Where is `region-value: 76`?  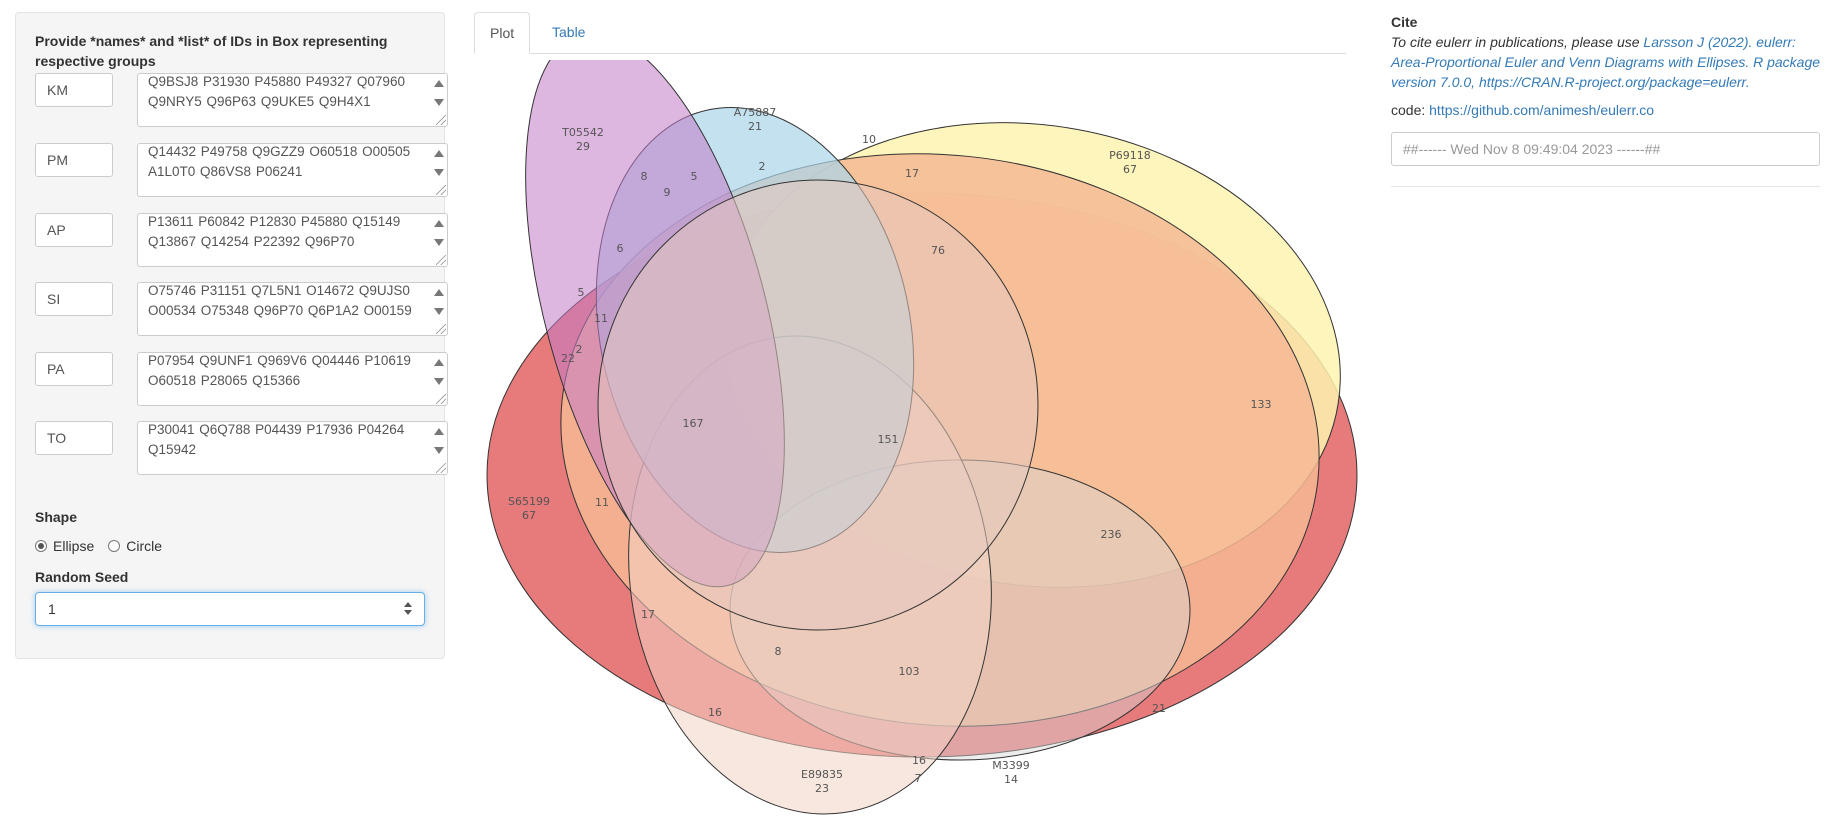 region-value: 76 is located at coordinates (938, 250).